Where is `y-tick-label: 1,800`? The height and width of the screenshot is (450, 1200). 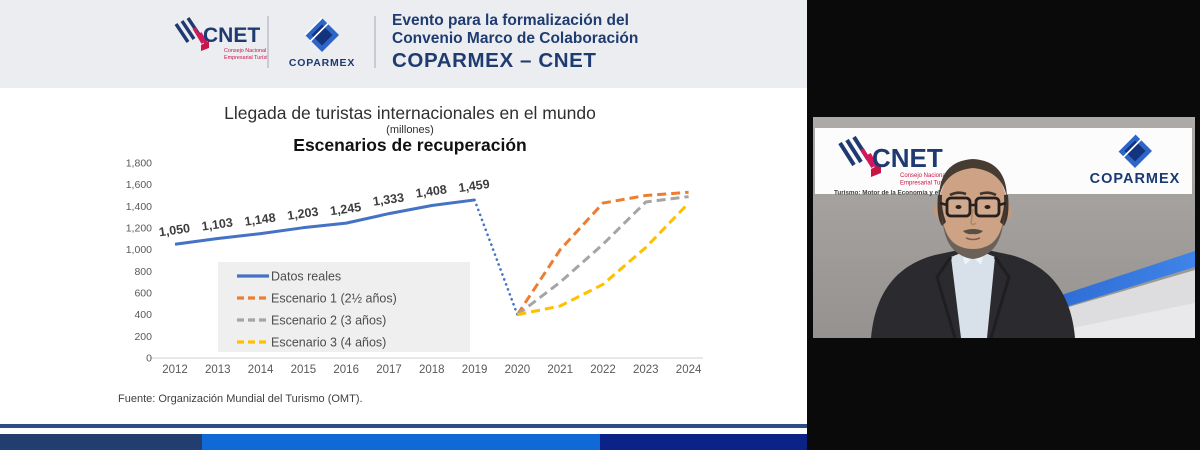 y-tick-label: 1,800 is located at coordinates (139, 164).